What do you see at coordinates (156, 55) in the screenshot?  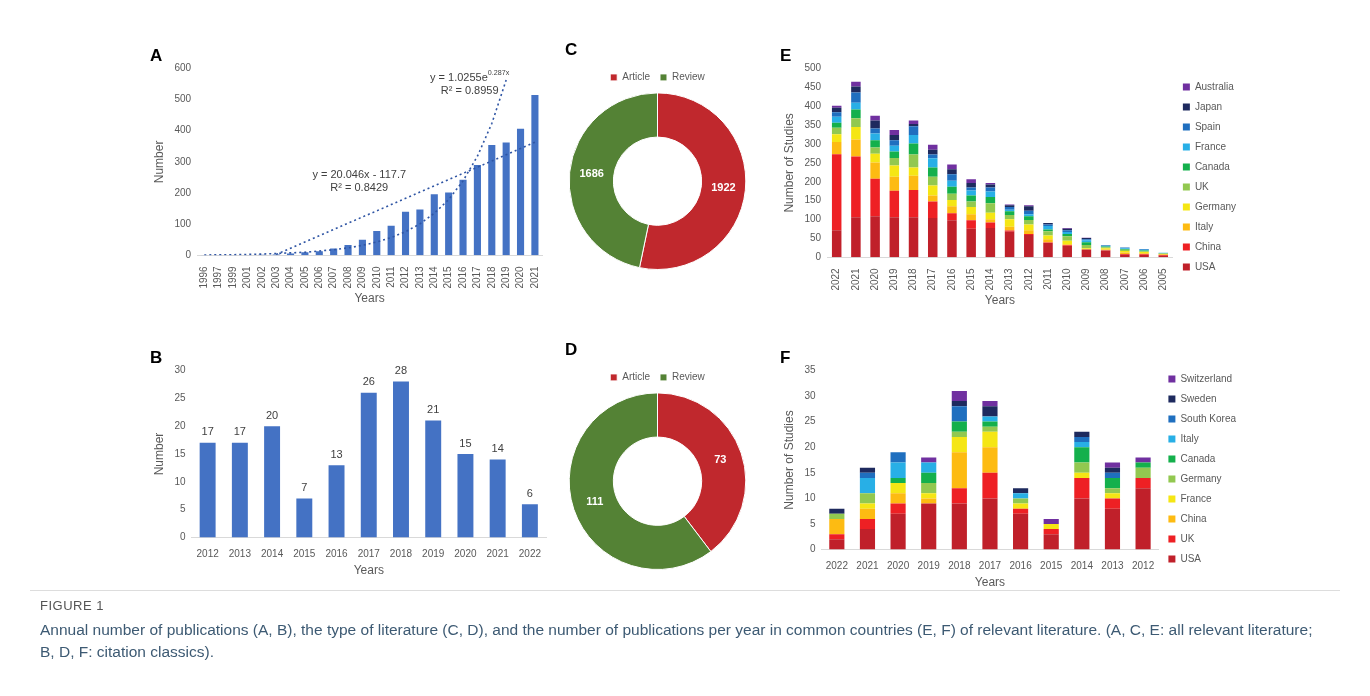 I see `chart-title: A` at bounding box center [156, 55].